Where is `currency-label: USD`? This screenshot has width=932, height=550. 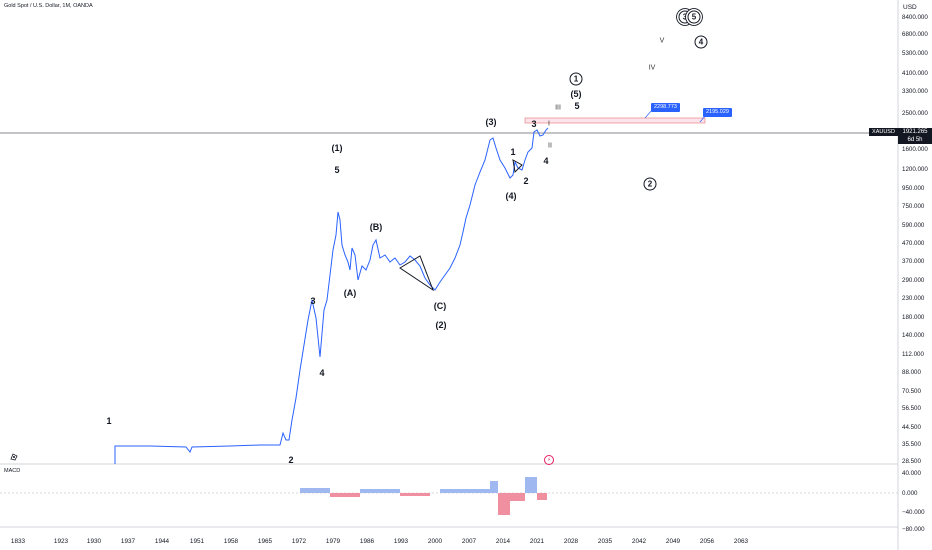 currency-label: USD is located at coordinates (910, 7).